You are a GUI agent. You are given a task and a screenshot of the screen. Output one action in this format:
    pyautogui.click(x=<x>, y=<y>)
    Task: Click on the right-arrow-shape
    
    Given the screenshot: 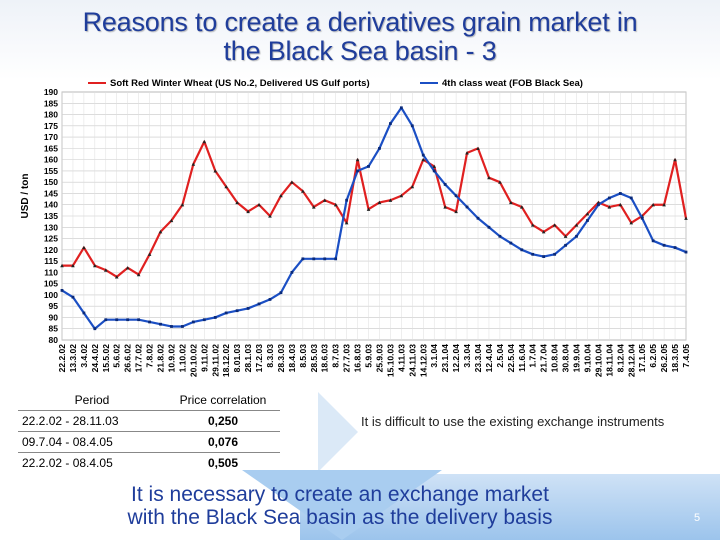 What is the action you would take?
    pyautogui.click(x=338, y=432)
    